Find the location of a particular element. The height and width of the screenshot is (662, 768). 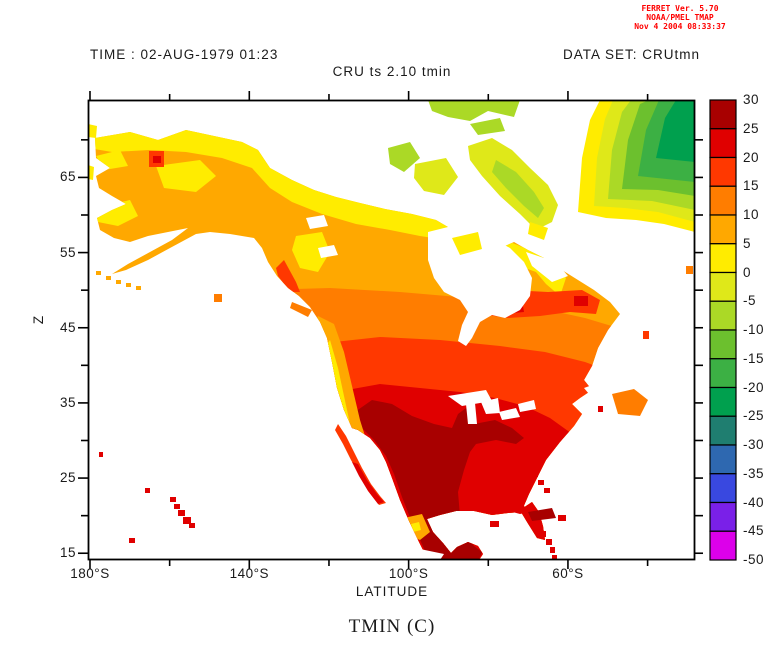

victoria-island is located at coordinates (436, 176).